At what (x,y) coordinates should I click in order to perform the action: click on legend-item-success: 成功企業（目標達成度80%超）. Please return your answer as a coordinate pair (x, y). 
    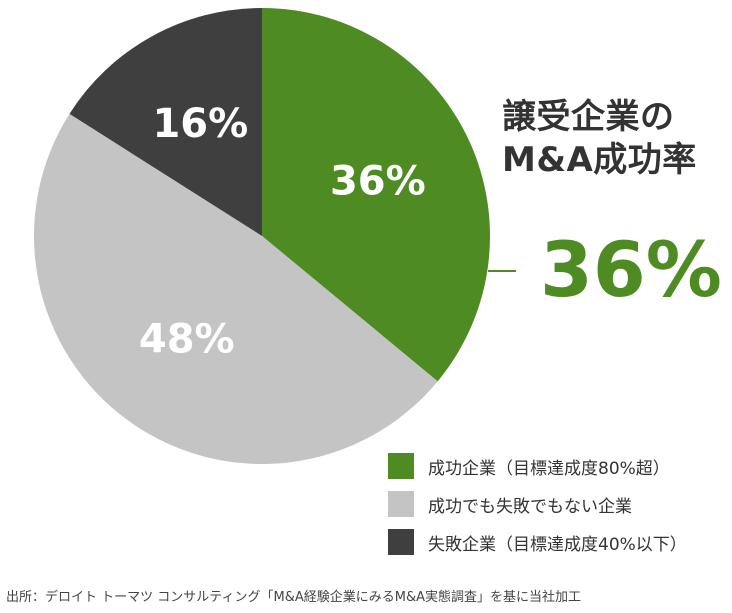
    Looking at the image, I should click on (537, 466).